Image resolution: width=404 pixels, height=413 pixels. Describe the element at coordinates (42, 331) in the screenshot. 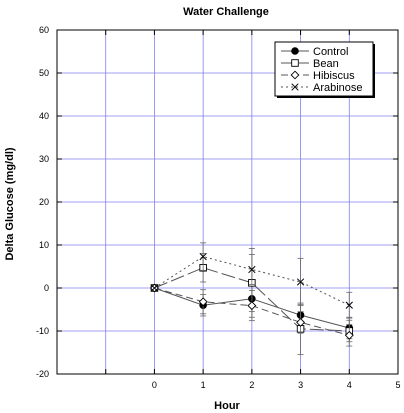

I see `y-tick-label: -10` at that location.